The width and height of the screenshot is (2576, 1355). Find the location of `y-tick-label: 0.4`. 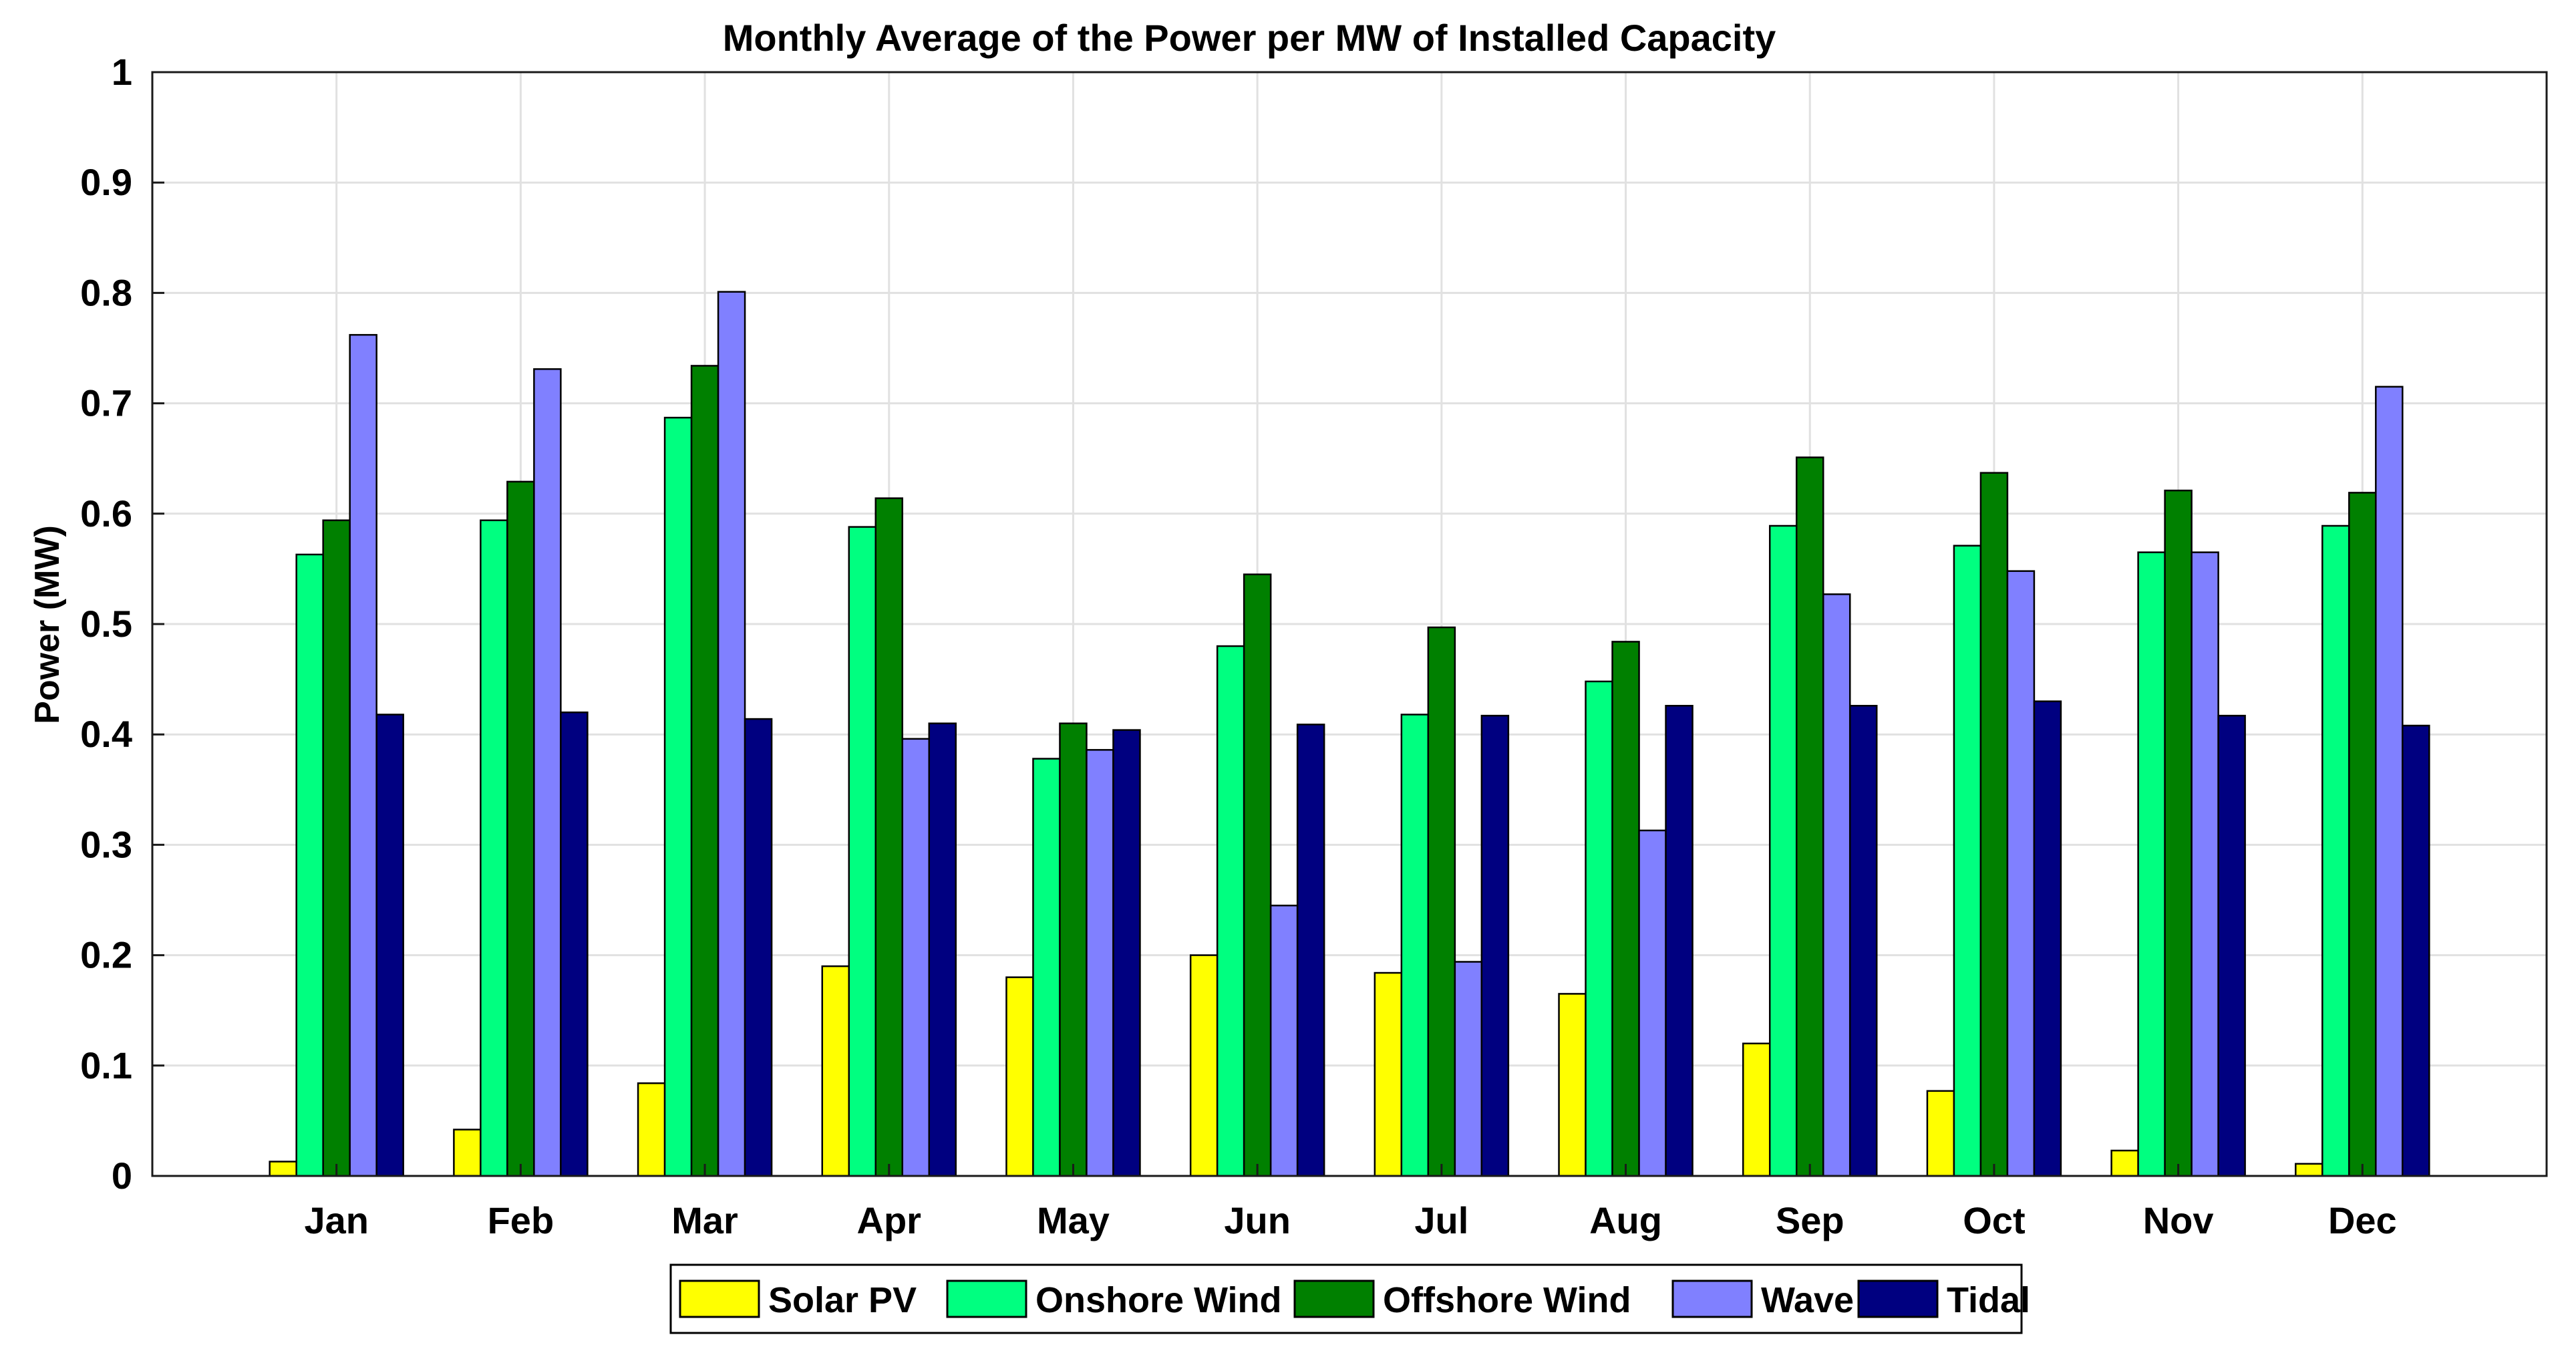

y-tick-label: 0.4 is located at coordinates (106, 734).